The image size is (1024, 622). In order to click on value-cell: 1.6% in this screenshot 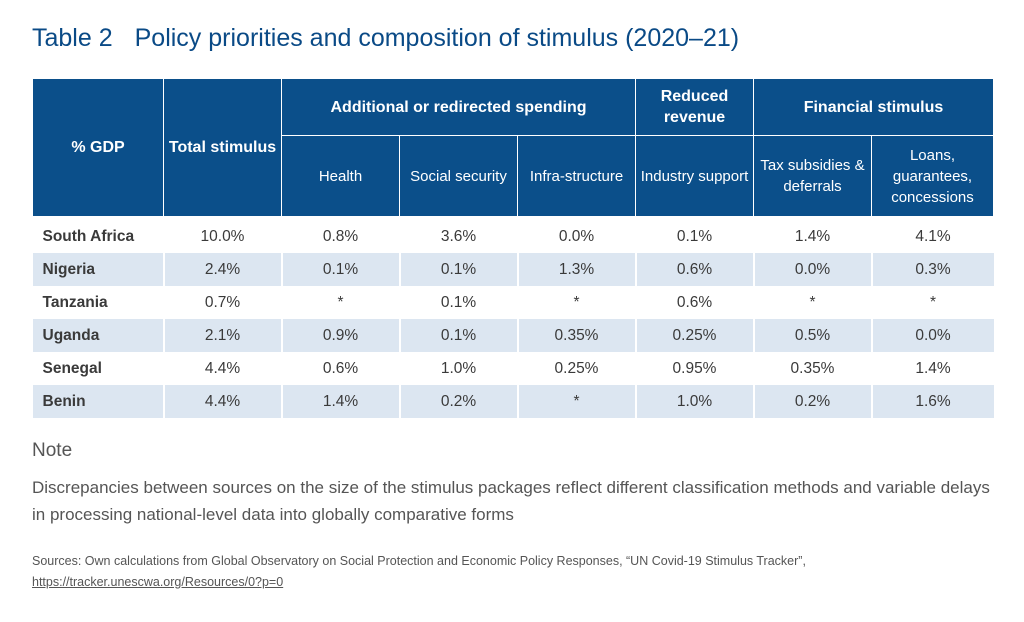, I will do `click(932, 401)`.